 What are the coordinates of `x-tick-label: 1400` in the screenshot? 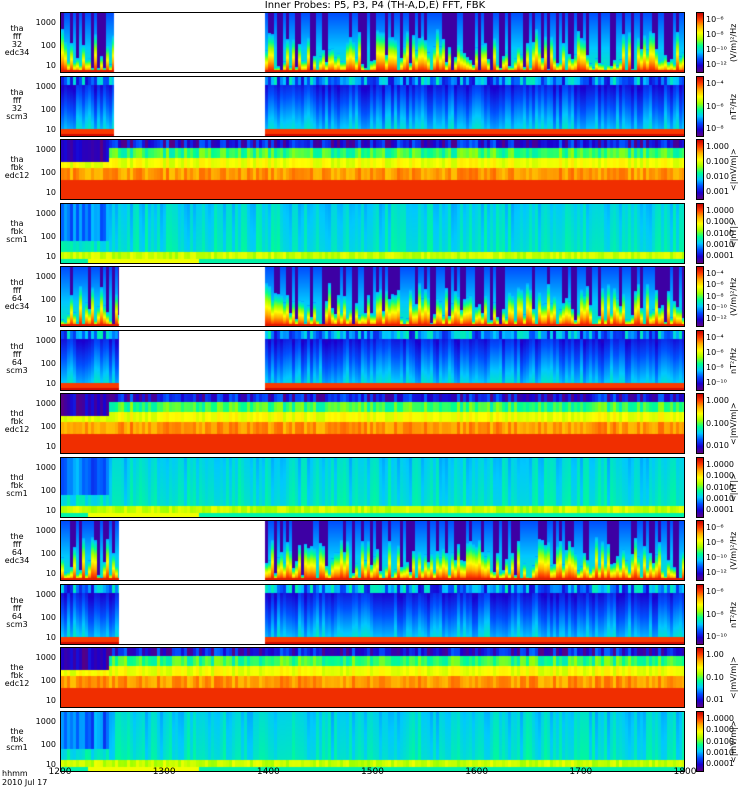 It's located at (268, 772).